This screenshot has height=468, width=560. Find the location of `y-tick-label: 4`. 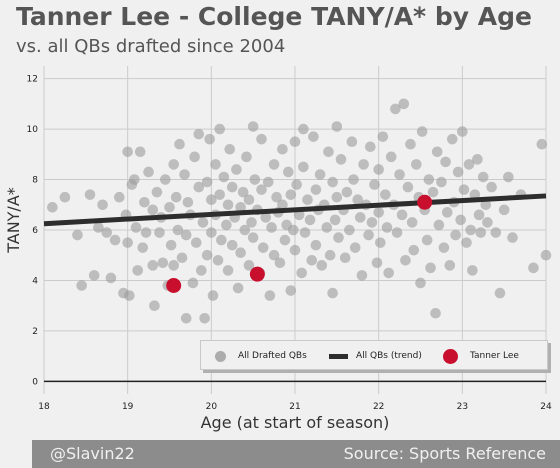

y-tick-label: 4 is located at coordinates (35, 281).